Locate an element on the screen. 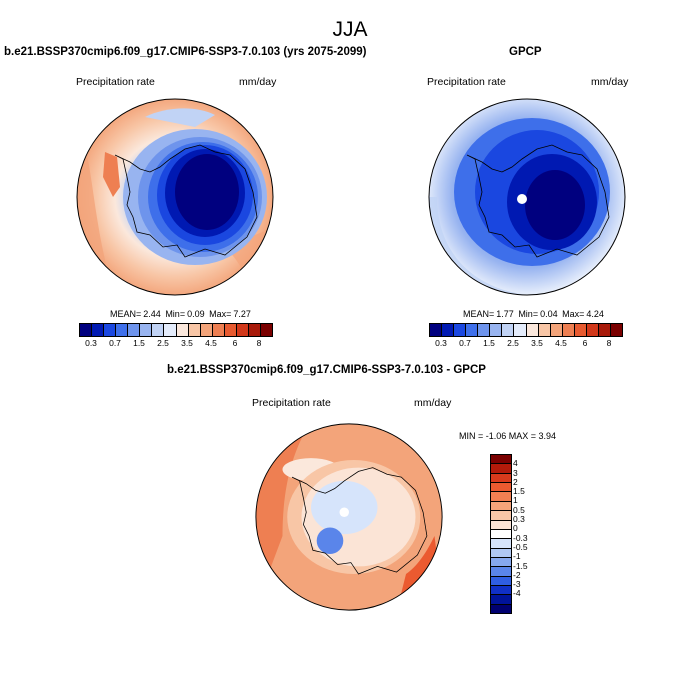  colorbar-tick-label: 0 is located at coordinates (515, 528).